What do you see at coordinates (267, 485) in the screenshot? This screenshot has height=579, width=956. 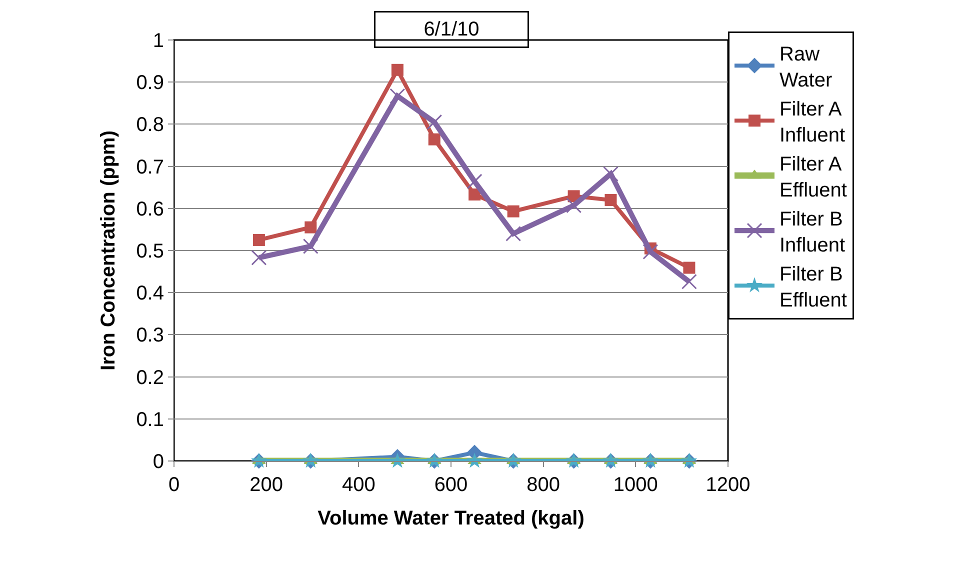 I see `x-tick-label: 200` at bounding box center [267, 485].